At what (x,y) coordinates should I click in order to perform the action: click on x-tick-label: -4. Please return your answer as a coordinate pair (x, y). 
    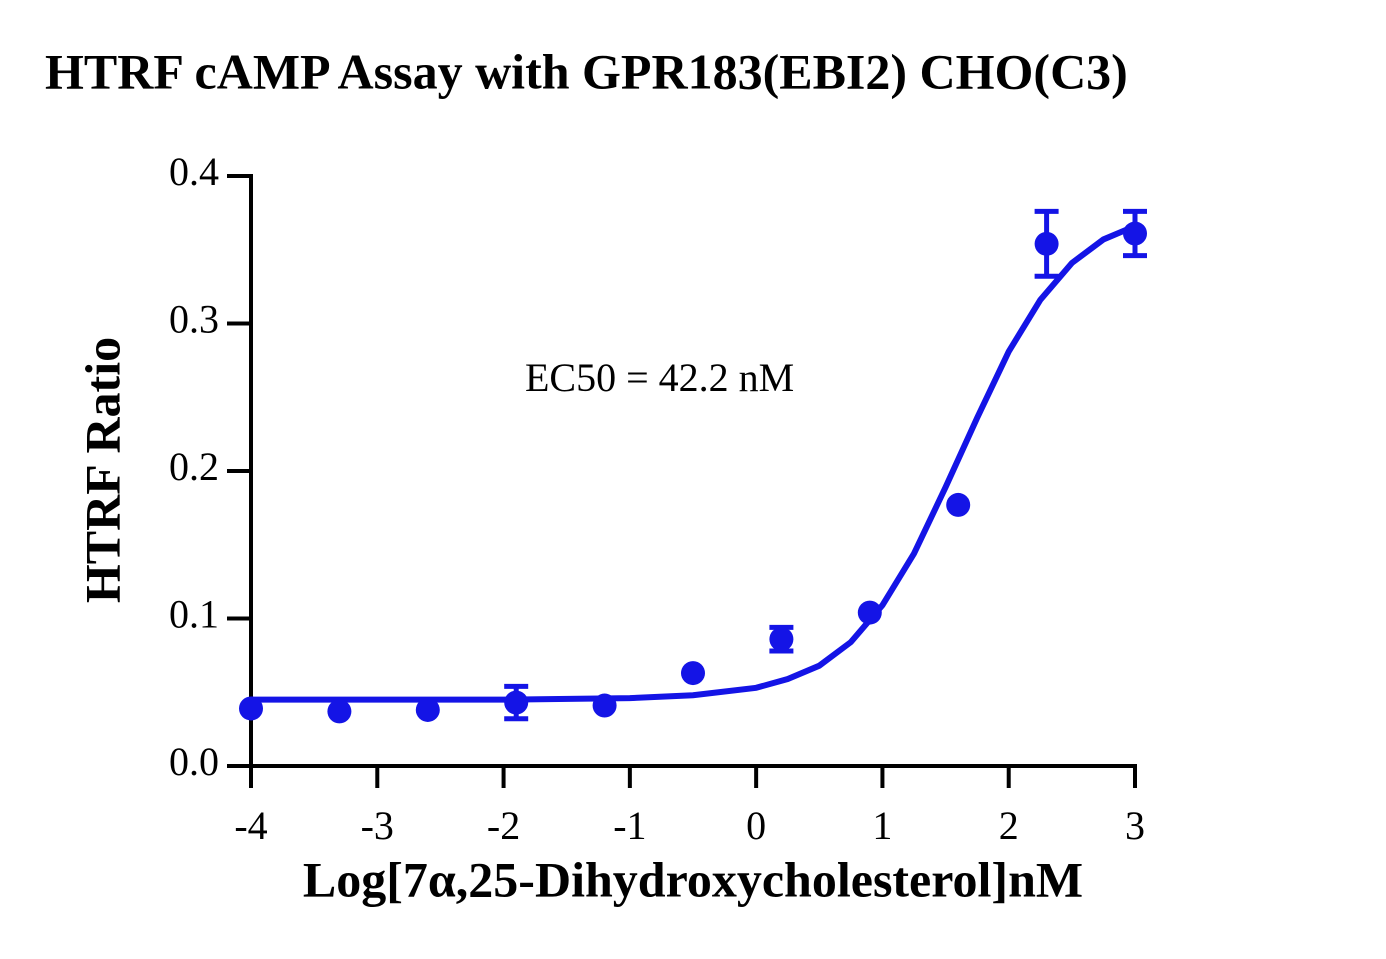
    Looking at the image, I should click on (250, 825).